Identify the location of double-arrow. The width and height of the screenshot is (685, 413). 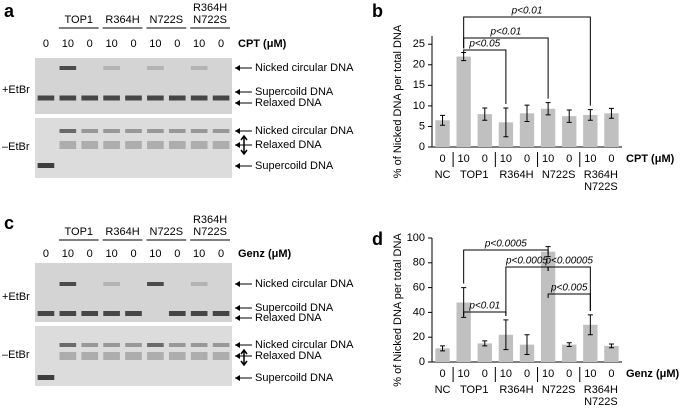
(244, 145).